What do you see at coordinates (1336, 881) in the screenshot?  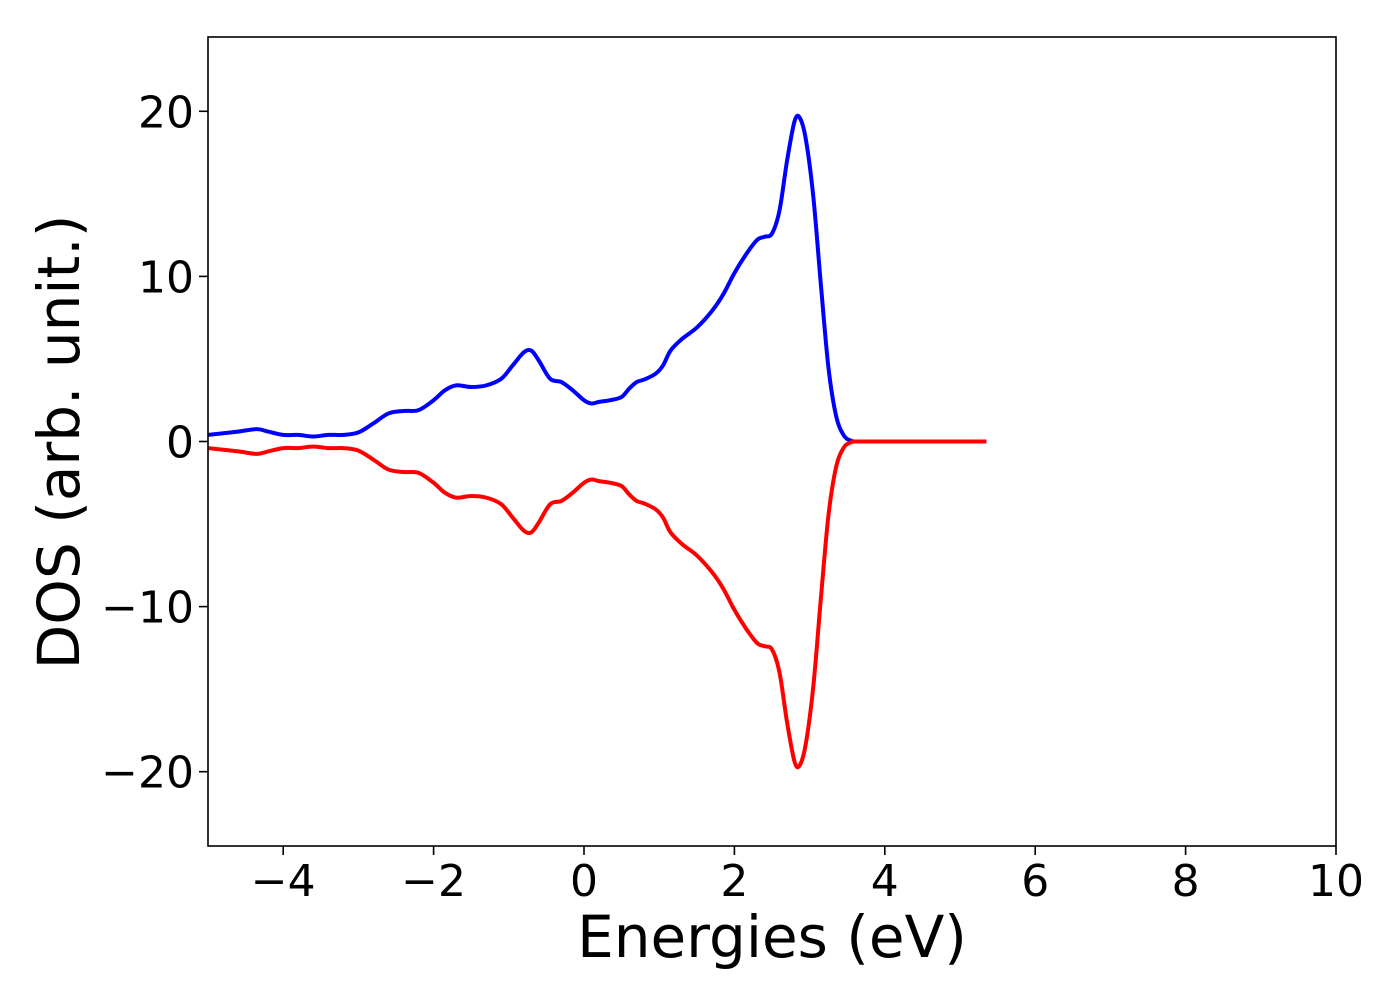 I see `x-tick-label: 10` at bounding box center [1336, 881].